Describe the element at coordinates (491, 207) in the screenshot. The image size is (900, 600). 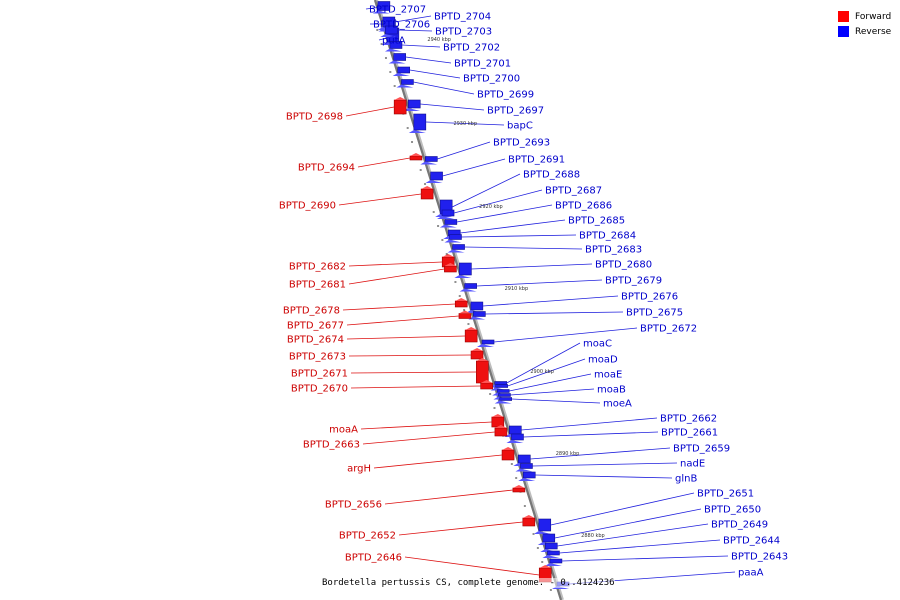
I see `scale-label: 2920 kbp` at that location.